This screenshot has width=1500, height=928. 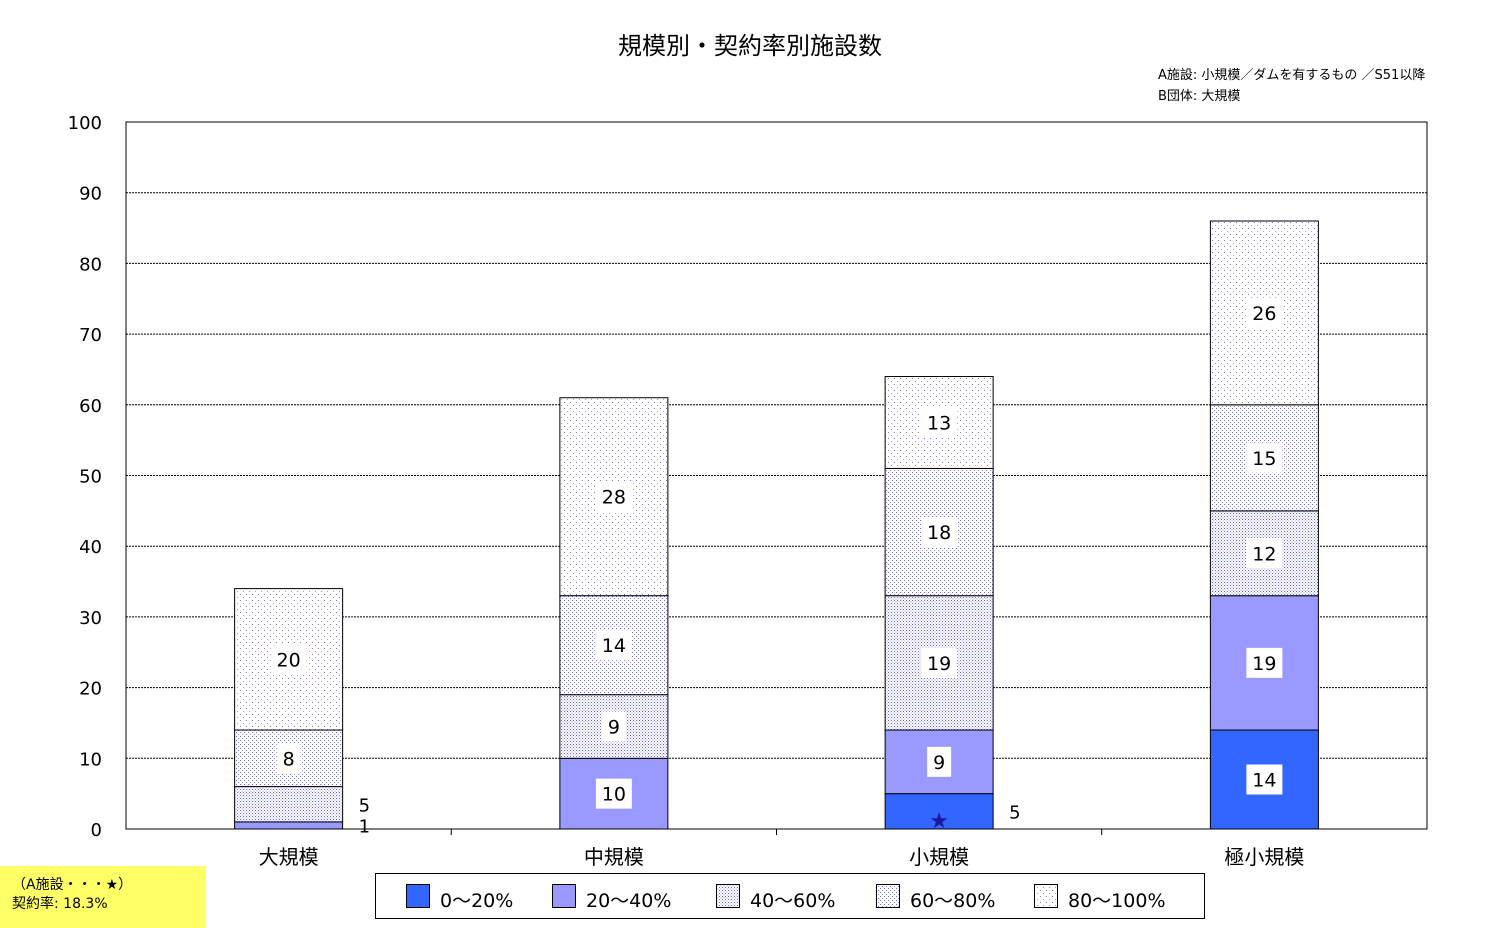 What do you see at coordinates (72, 885) in the screenshot?
I see `footnote-line-1: （A施設・・・★）` at bounding box center [72, 885].